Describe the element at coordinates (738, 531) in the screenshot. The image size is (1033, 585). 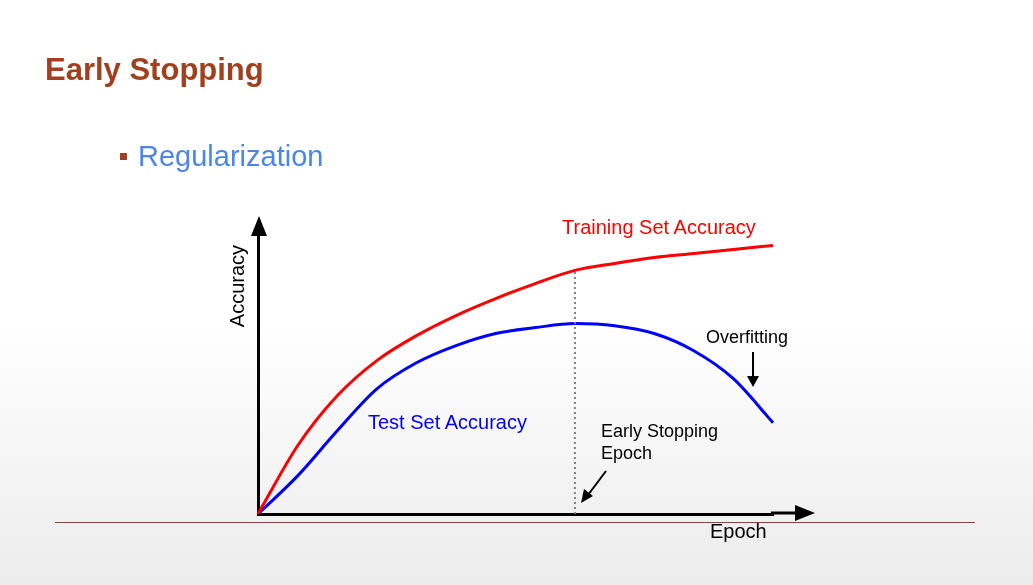
I see `x-axis-title: Epoch` at that location.